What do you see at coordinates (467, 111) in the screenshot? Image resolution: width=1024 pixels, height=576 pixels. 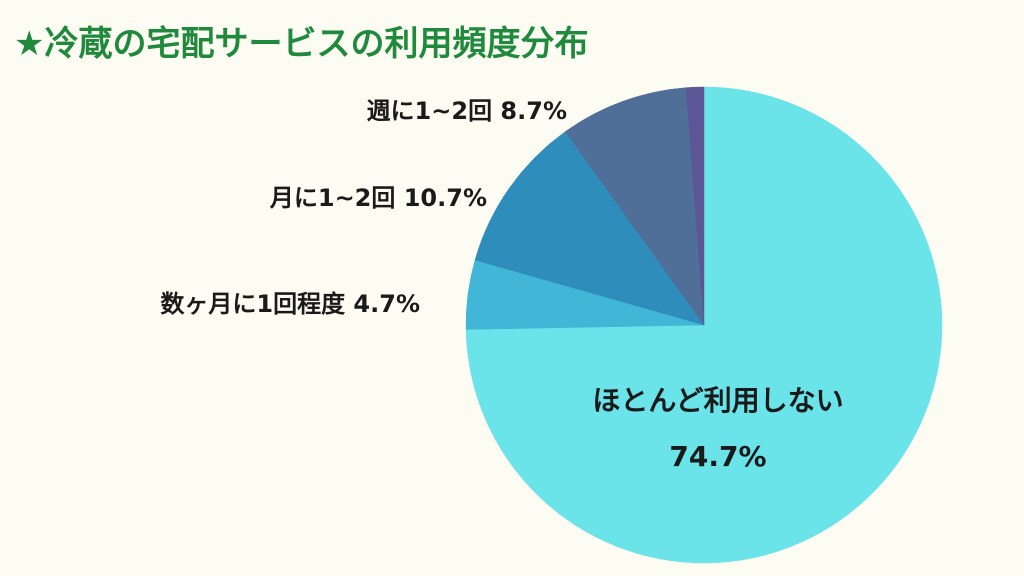 I see `slice-label-3: 週に1~2回 8.7%` at bounding box center [467, 111].